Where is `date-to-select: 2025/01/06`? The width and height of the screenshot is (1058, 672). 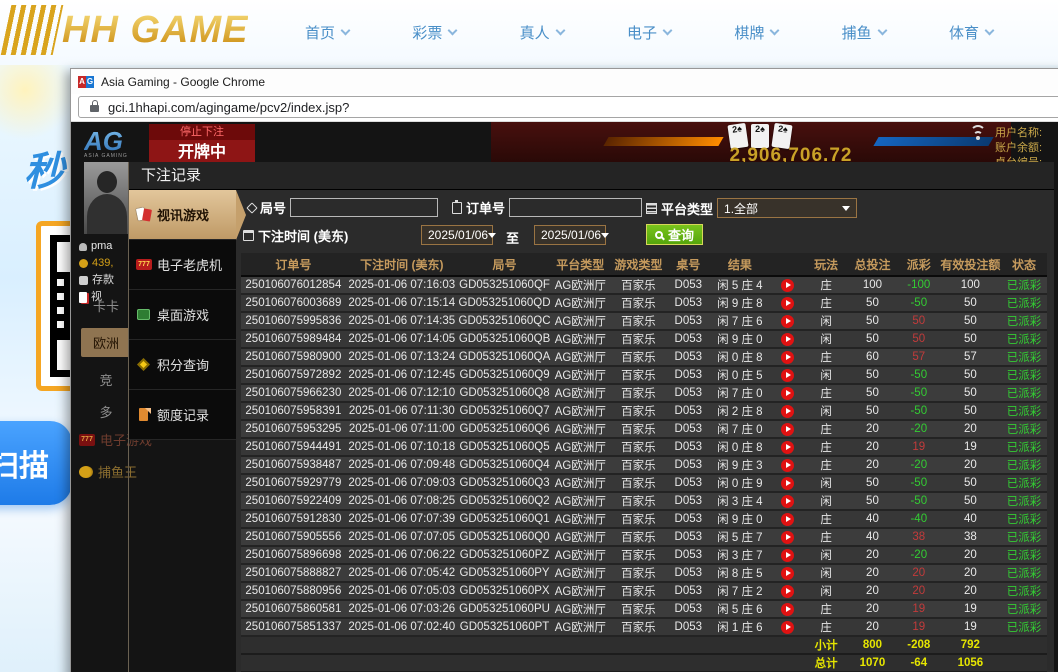 date-to-select: 2025/01/06 is located at coordinates (572, 235).